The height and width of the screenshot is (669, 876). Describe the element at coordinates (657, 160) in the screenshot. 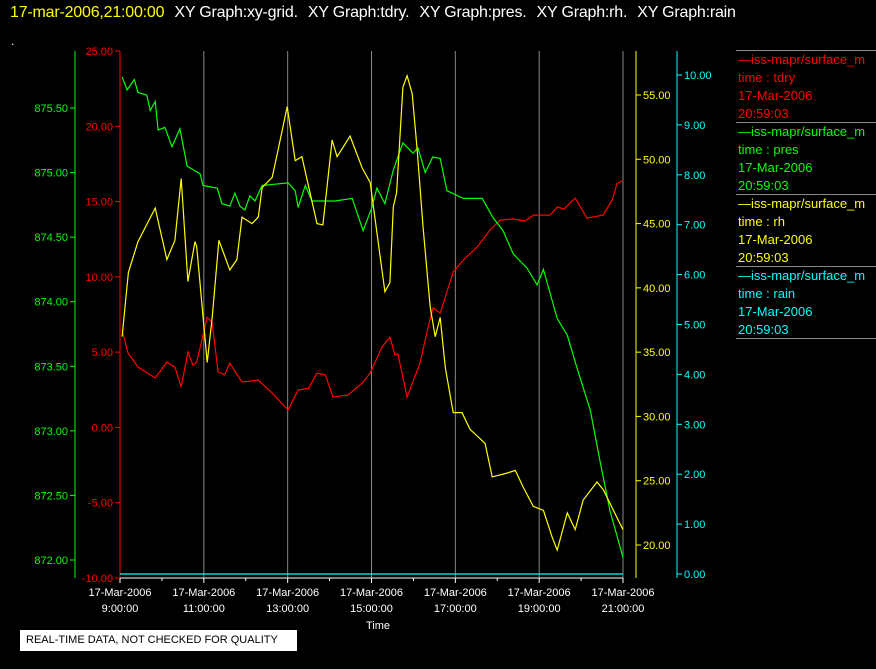

I see `rh-y-tick-label: 50.00` at that location.